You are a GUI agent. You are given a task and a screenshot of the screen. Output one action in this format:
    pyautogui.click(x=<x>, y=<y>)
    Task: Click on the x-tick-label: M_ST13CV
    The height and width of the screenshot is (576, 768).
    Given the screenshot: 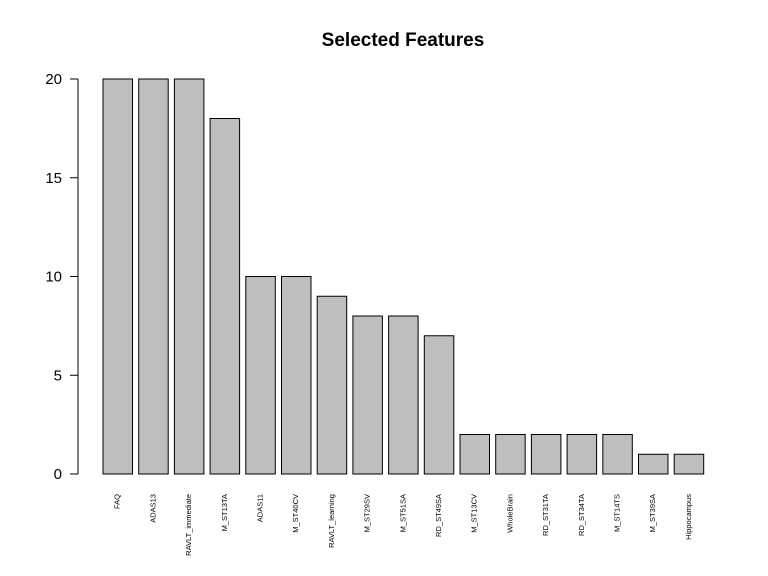 What is the action you would take?
    pyautogui.click(x=474, y=513)
    